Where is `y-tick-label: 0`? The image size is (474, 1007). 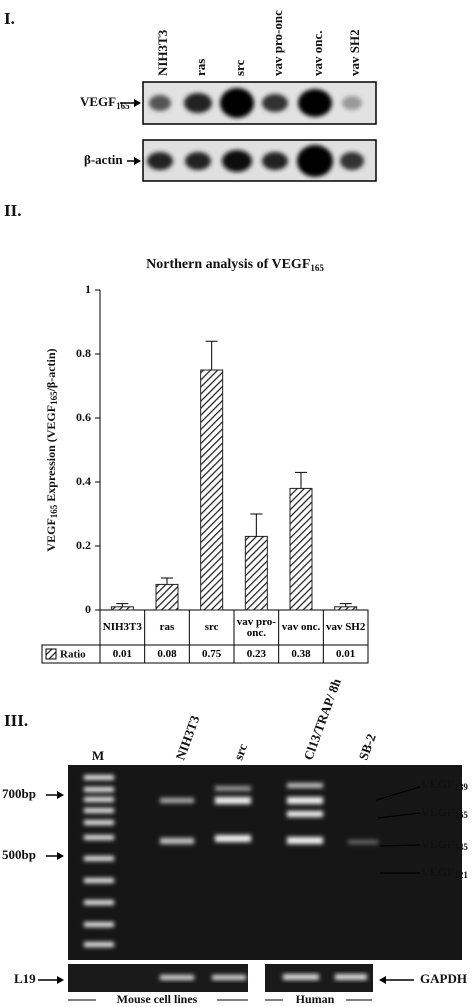
y-tick-label: 0 is located at coordinates (88, 609).